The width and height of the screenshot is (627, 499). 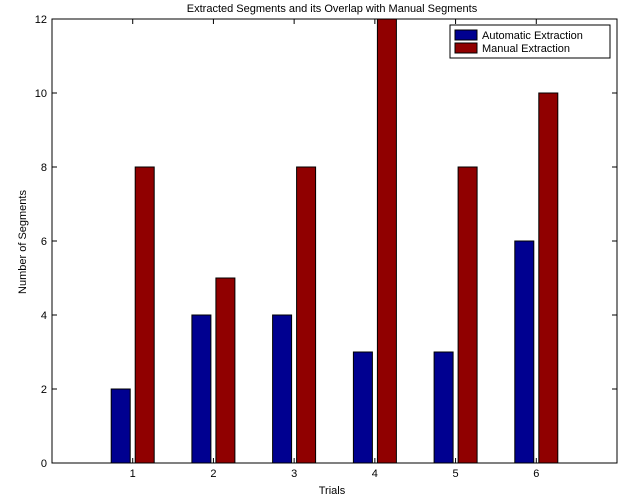 I want to click on y-tick-label: 6, so click(x=44, y=242).